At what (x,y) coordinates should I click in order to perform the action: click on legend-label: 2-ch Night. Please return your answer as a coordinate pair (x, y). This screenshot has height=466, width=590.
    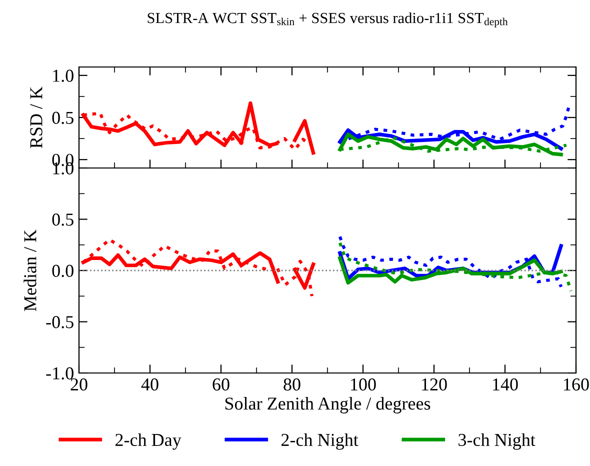
    Looking at the image, I should click on (319, 441).